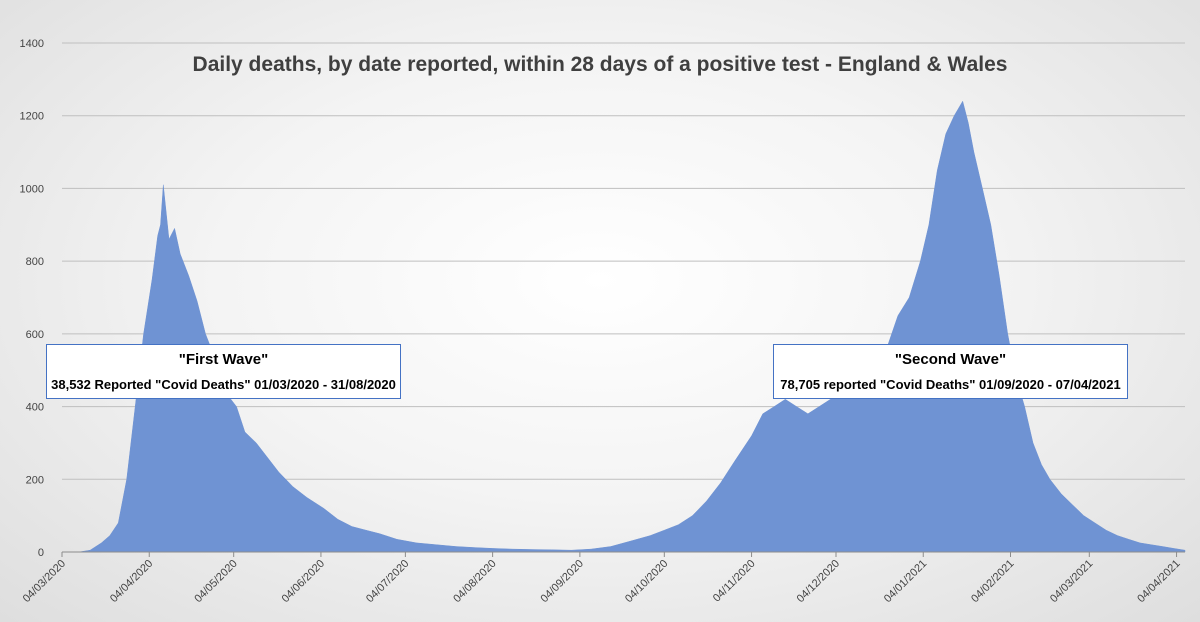 This screenshot has height=622, width=1200. Describe the element at coordinates (646, 581) in the screenshot. I see `x-tick-label: 04/10/2020` at that location.